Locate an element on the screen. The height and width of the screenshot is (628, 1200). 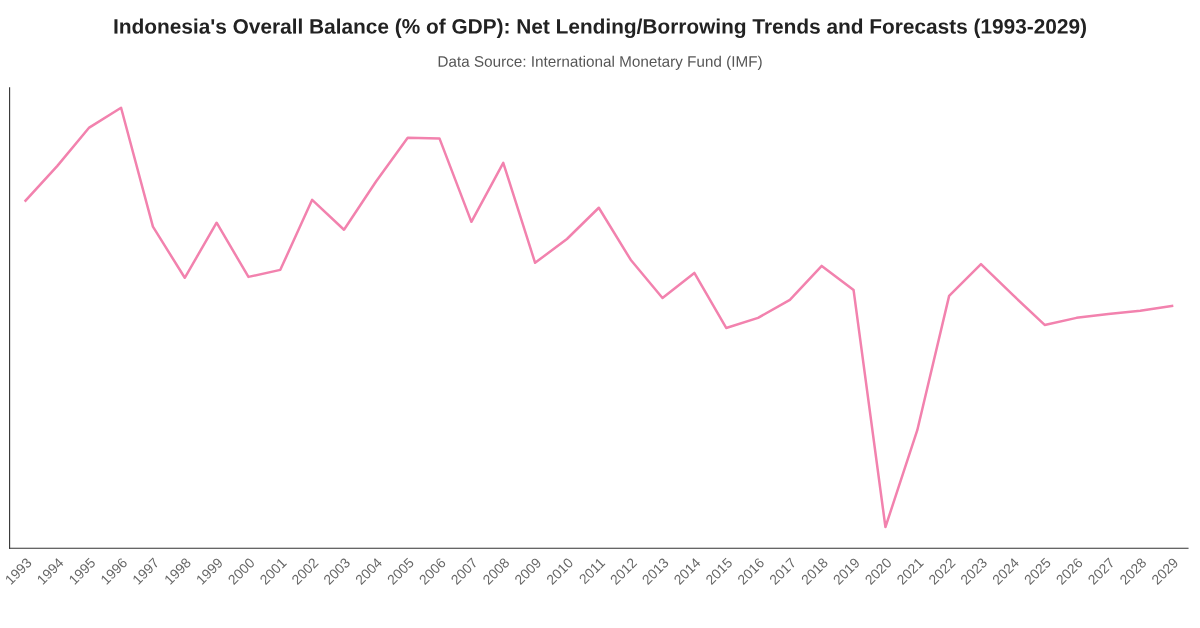
source-note: Data Source: International Monetary Fund (IMF) is located at coordinates (600, 62).